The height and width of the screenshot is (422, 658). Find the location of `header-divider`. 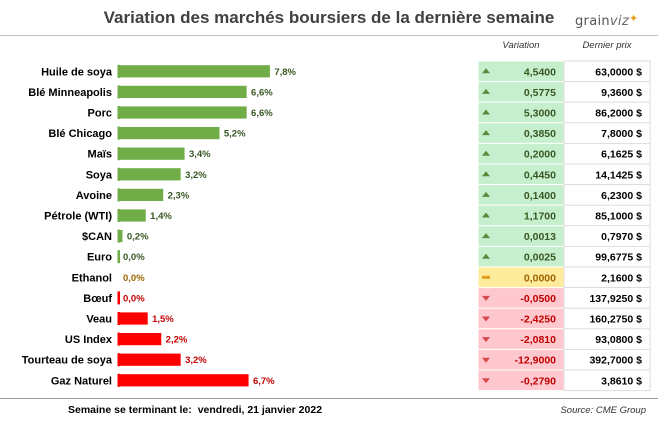

header-divider is located at coordinates (329, 35).